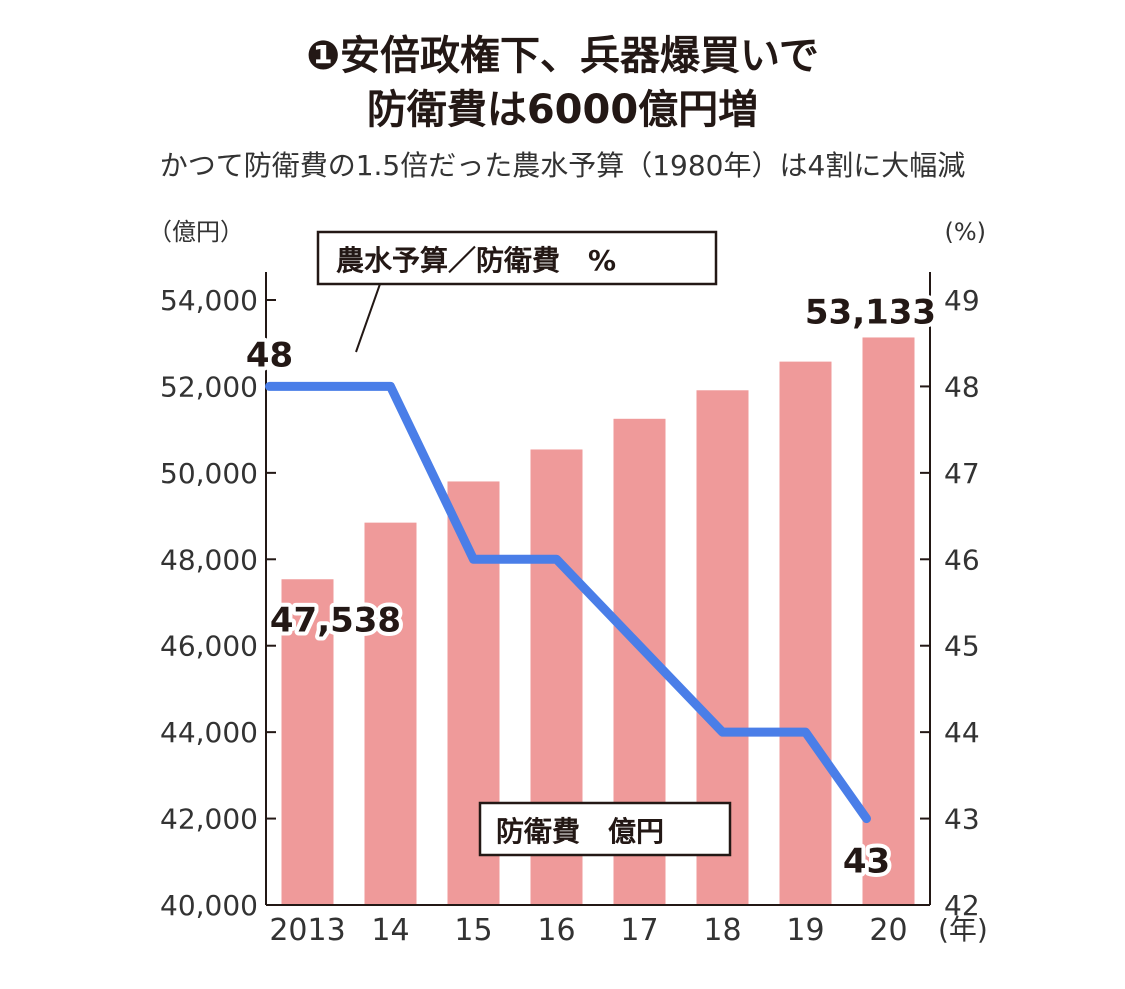 This screenshot has height=989, width=1125. Describe the element at coordinates (562, 56) in the screenshot. I see `chart-title-line-1: ❶安倍政権下、兵器爆買いで` at that location.